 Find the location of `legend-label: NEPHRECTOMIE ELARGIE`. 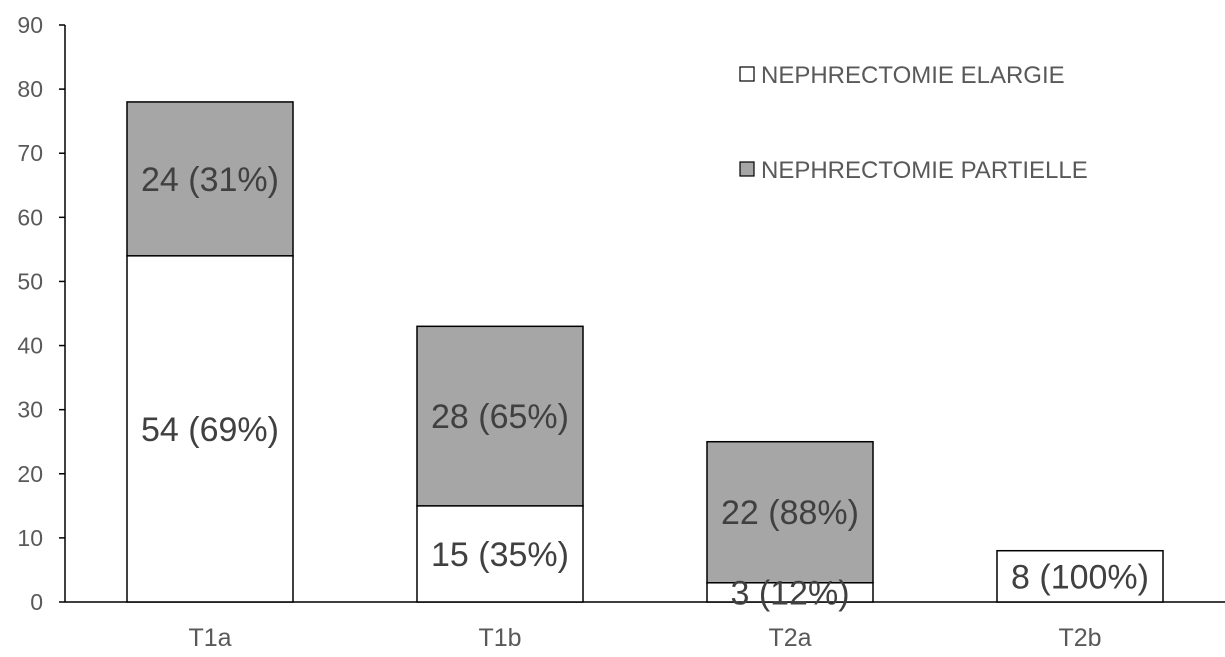

legend-label: NEPHRECTOMIE ELARGIE is located at coordinates (913, 75).